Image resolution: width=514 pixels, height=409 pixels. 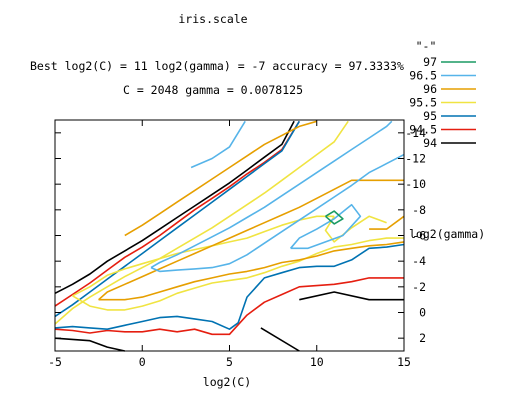 What do you see at coordinates (430, 116) in the screenshot?
I see `legend-label: 95` at bounding box center [430, 116].